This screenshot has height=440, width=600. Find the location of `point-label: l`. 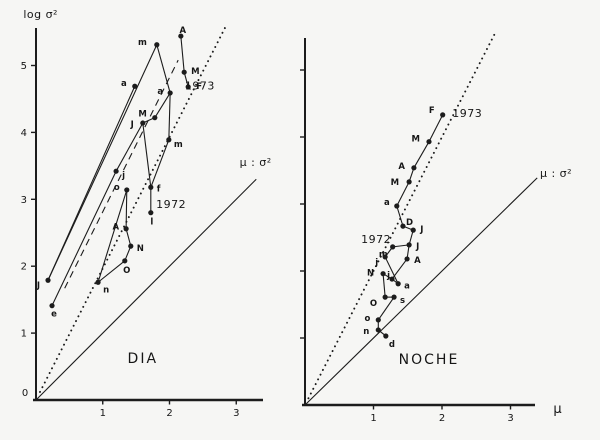

point-label: l is located at coordinates (151, 223).